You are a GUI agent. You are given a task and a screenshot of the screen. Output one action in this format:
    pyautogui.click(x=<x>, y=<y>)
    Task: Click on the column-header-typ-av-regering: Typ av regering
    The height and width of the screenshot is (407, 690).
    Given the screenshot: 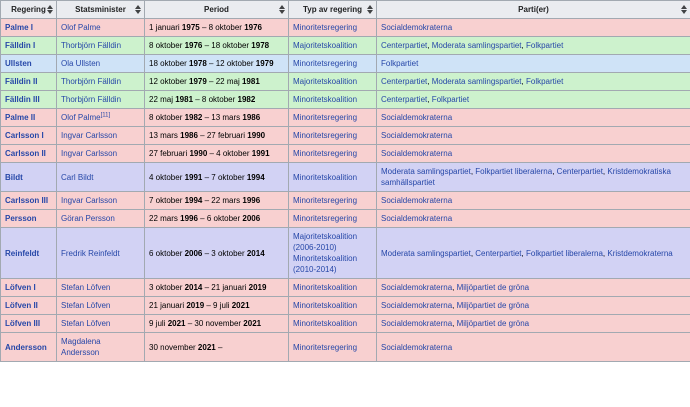 What is the action you would take?
    pyautogui.click(x=332, y=9)
    